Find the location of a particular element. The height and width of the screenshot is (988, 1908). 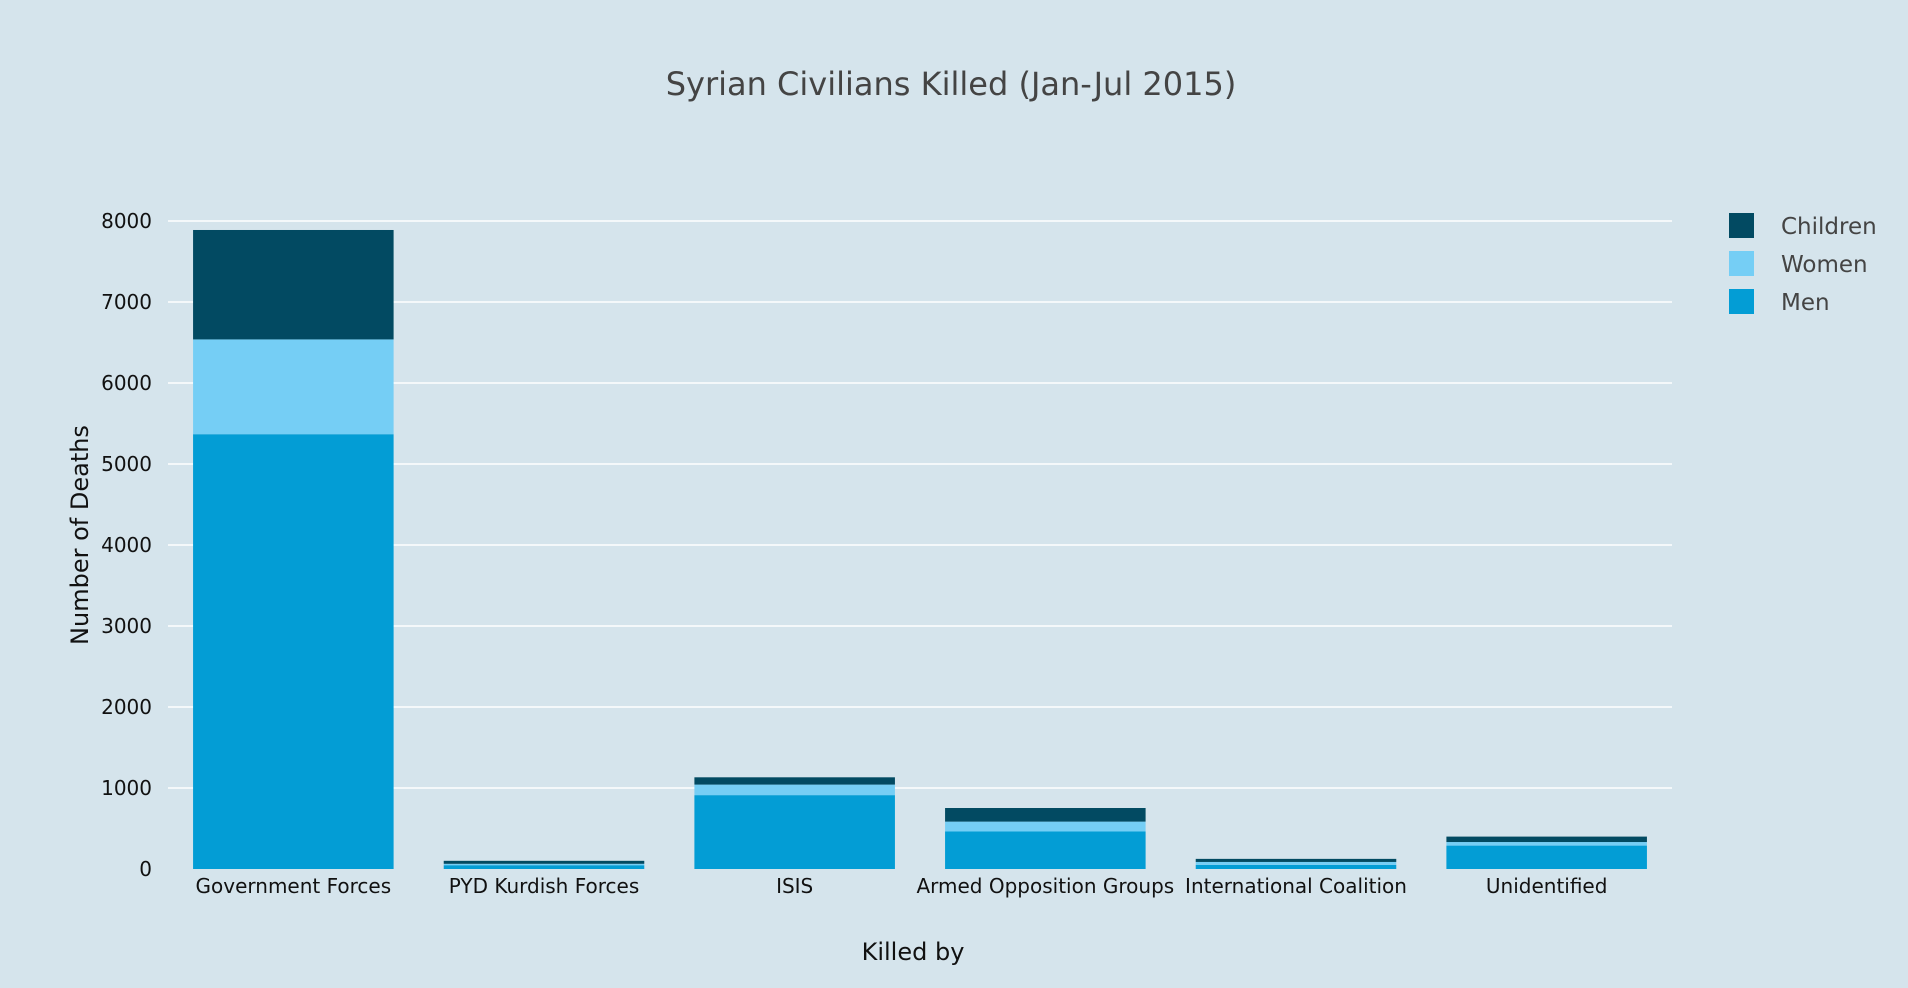

legend: Children Women Men is located at coordinates (1803, 264).